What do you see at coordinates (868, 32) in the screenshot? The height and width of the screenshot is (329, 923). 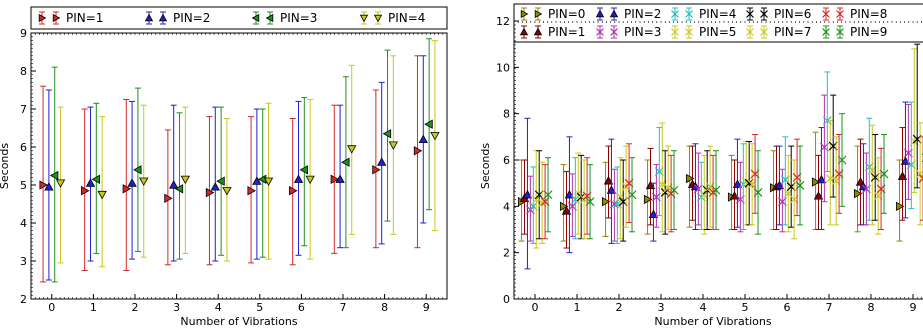 I see `right-legend-label: PIN=9` at bounding box center [868, 32].